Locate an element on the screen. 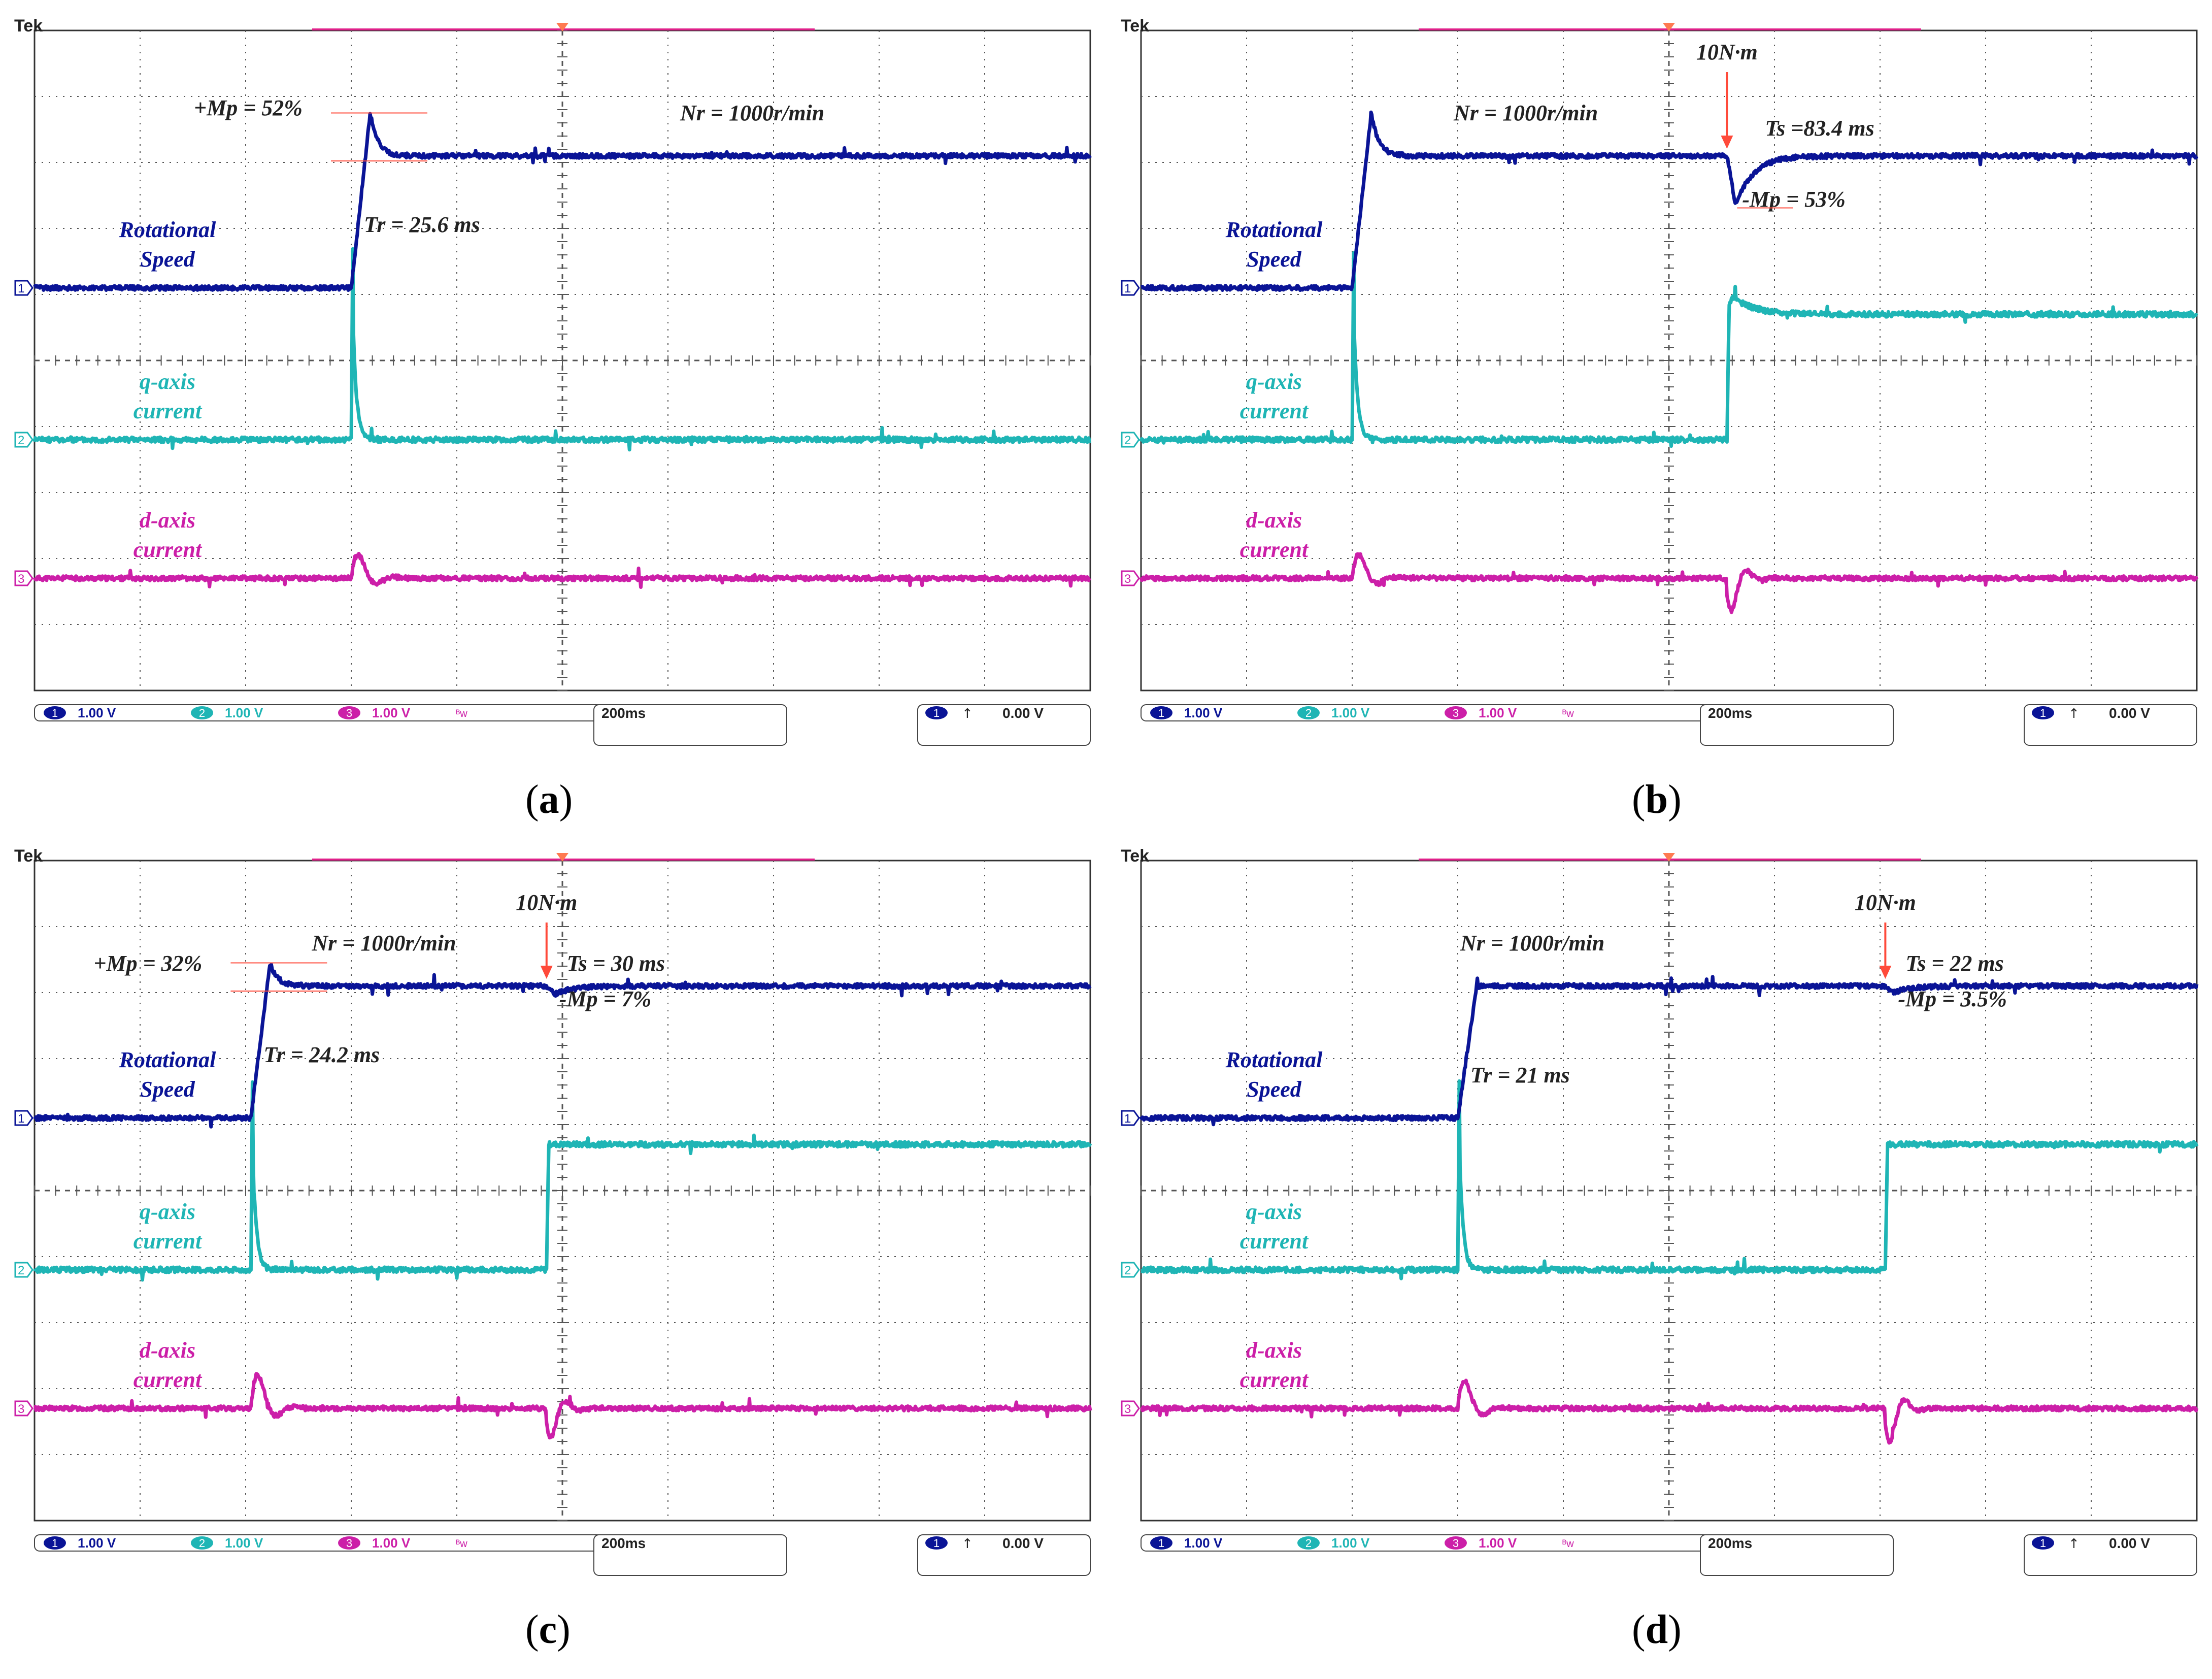 Image resolution: width=2212 pixels, height=1679 pixels. trigger-channel-badge is located at coordinates (936, 712).